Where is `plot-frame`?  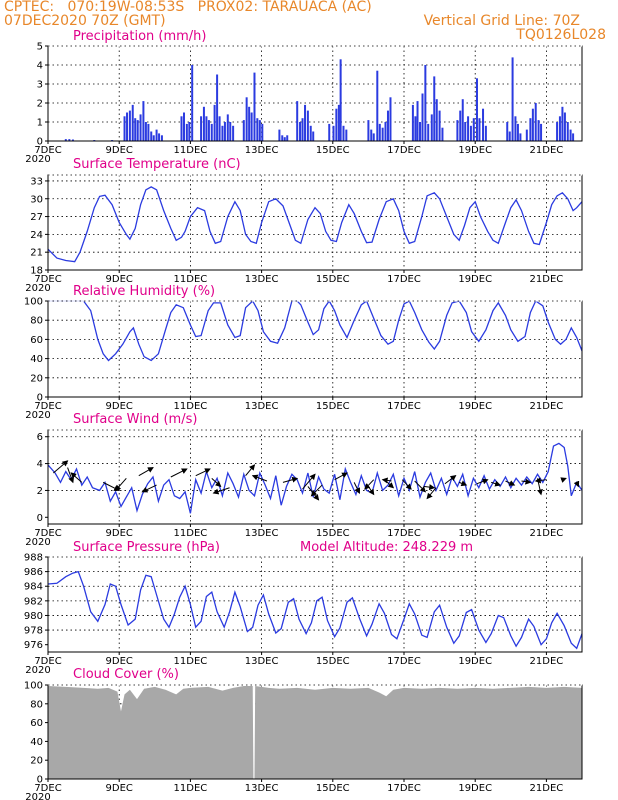
plot-frame is located at coordinates (315, 477).